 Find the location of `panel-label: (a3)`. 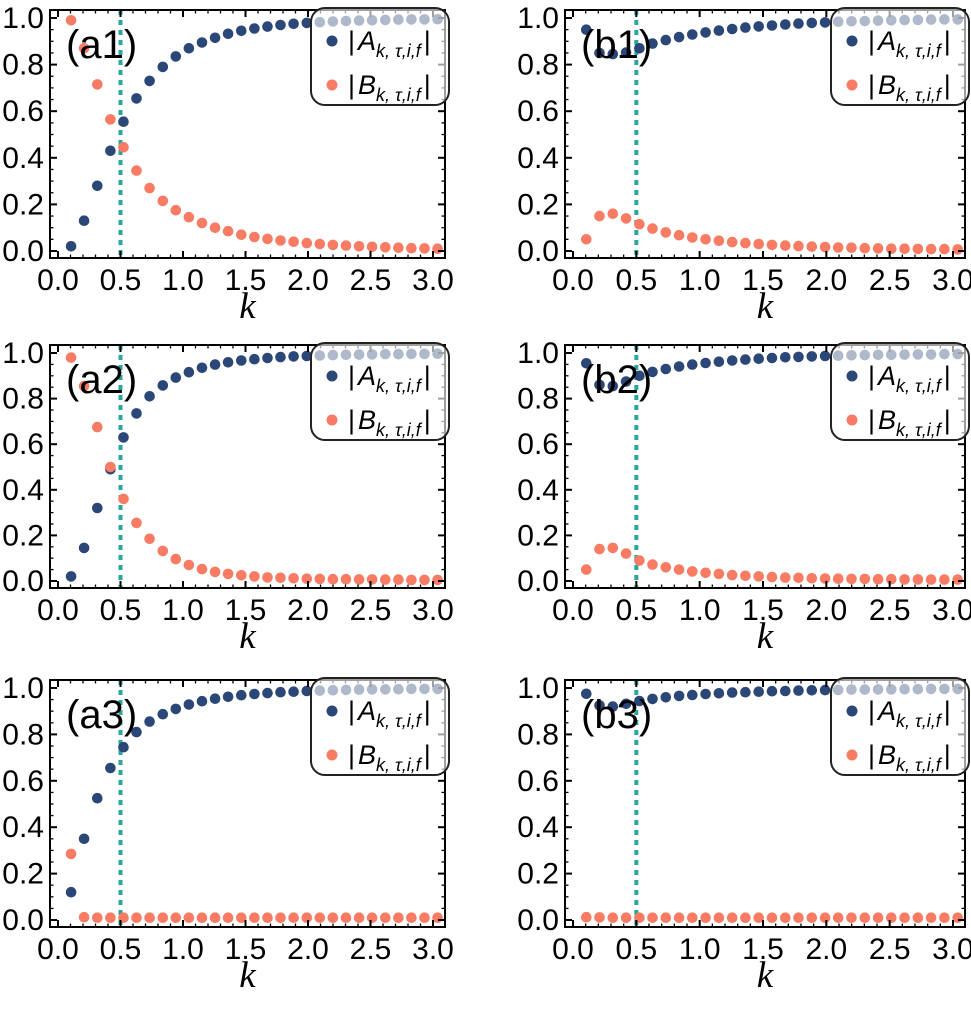

panel-label: (a3) is located at coordinates (101, 715).